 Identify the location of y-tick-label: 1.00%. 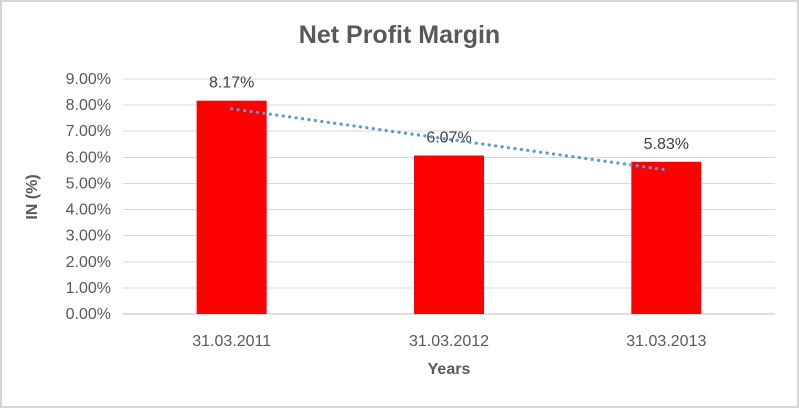
(88, 288).